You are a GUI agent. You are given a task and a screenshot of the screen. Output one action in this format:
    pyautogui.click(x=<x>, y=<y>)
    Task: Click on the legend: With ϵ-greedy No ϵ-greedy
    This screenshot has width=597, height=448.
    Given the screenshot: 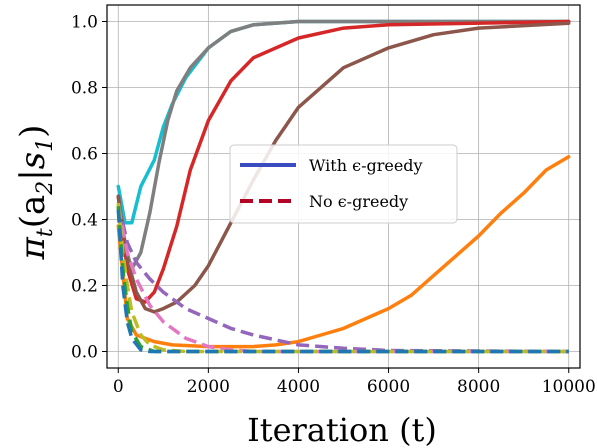 What is the action you would take?
    pyautogui.click(x=343, y=184)
    